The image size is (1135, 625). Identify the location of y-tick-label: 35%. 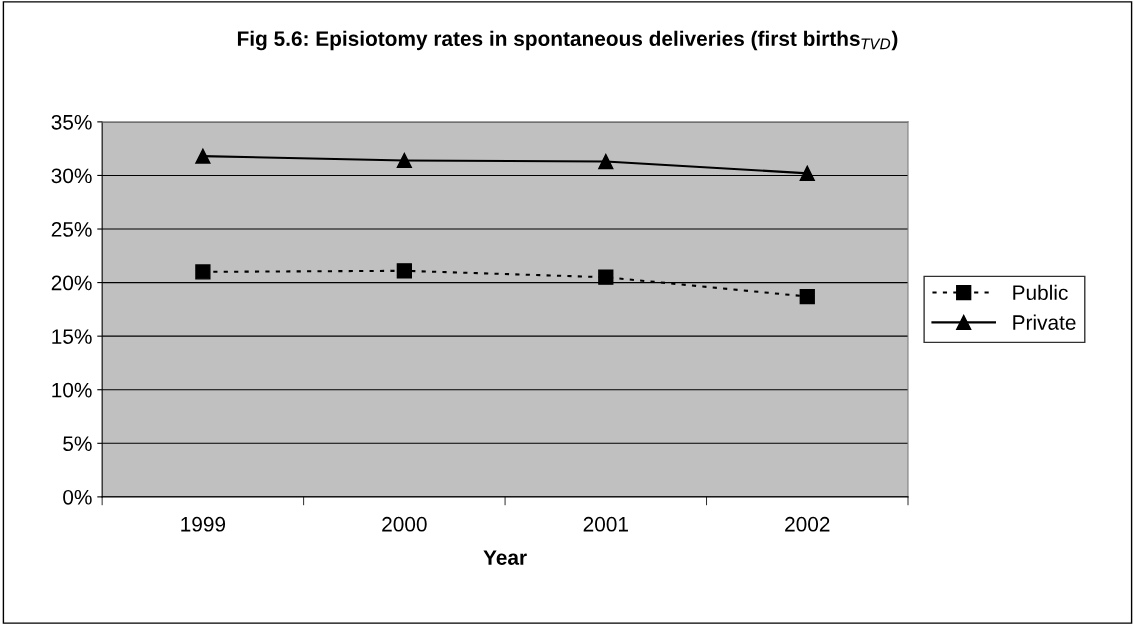
(71, 122).